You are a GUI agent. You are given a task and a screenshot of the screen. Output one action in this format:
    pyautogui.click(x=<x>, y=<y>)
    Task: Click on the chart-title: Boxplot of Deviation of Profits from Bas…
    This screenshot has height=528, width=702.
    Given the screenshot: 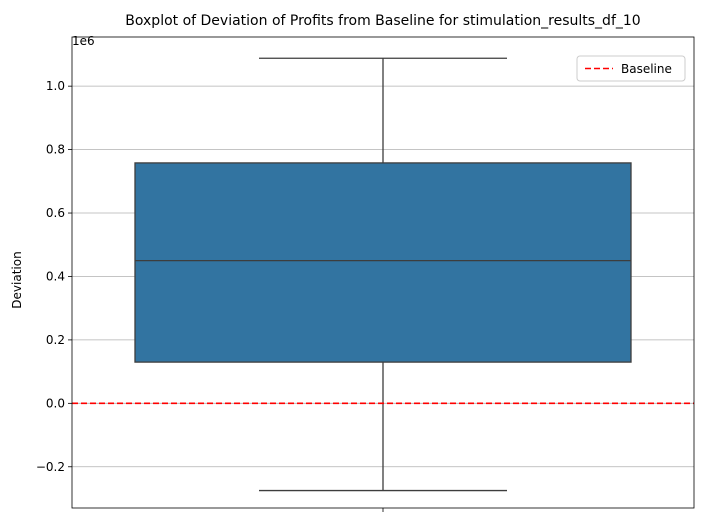 What is the action you would take?
    pyautogui.click(x=382, y=21)
    